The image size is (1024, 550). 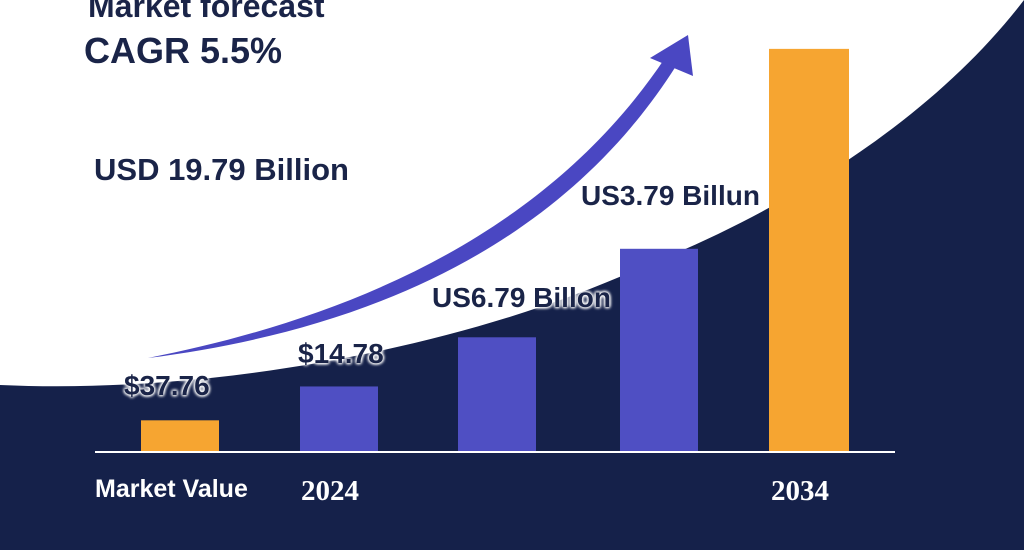 I want to click on trend-arrow-head, so click(x=671, y=55).